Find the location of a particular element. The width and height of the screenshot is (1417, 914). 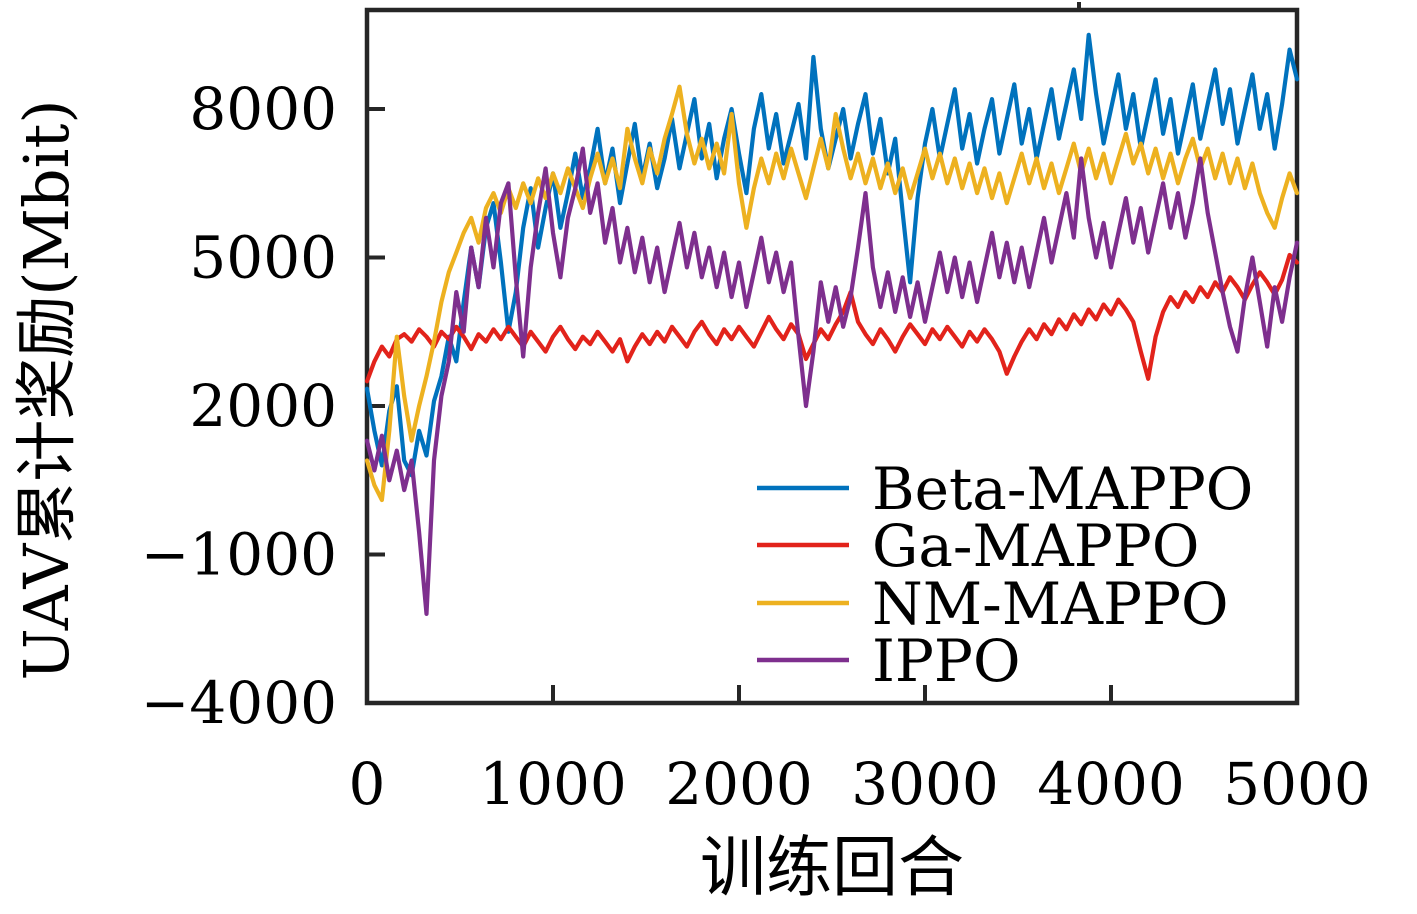

x-axis-title: 训练回合 is located at coordinates (832, 867).